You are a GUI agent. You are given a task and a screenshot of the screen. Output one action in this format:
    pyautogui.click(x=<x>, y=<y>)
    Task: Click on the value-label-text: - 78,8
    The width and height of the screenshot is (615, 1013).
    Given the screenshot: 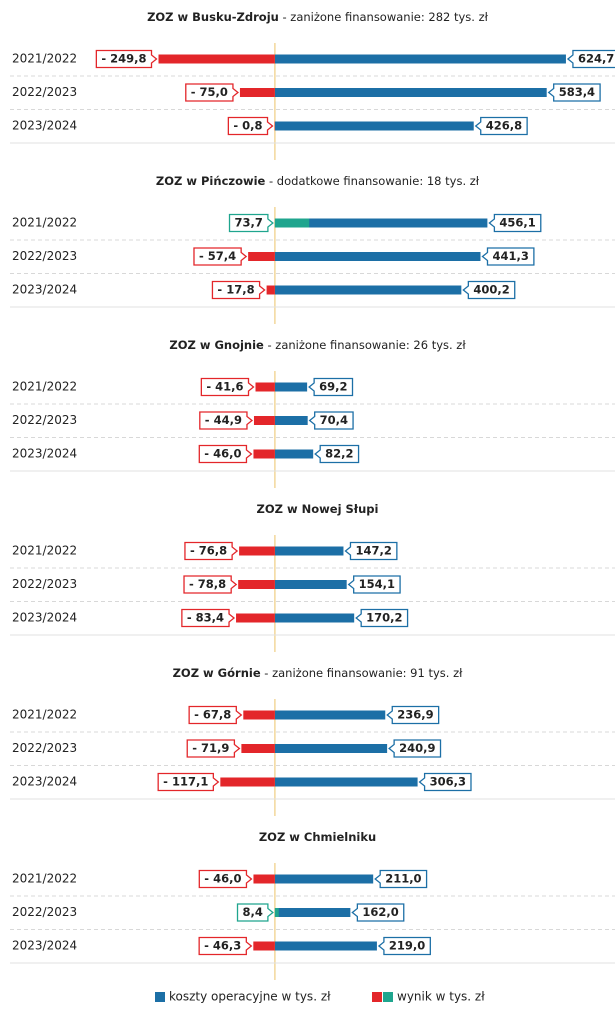 What is the action you would take?
    pyautogui.click(x=207, y=584)
    